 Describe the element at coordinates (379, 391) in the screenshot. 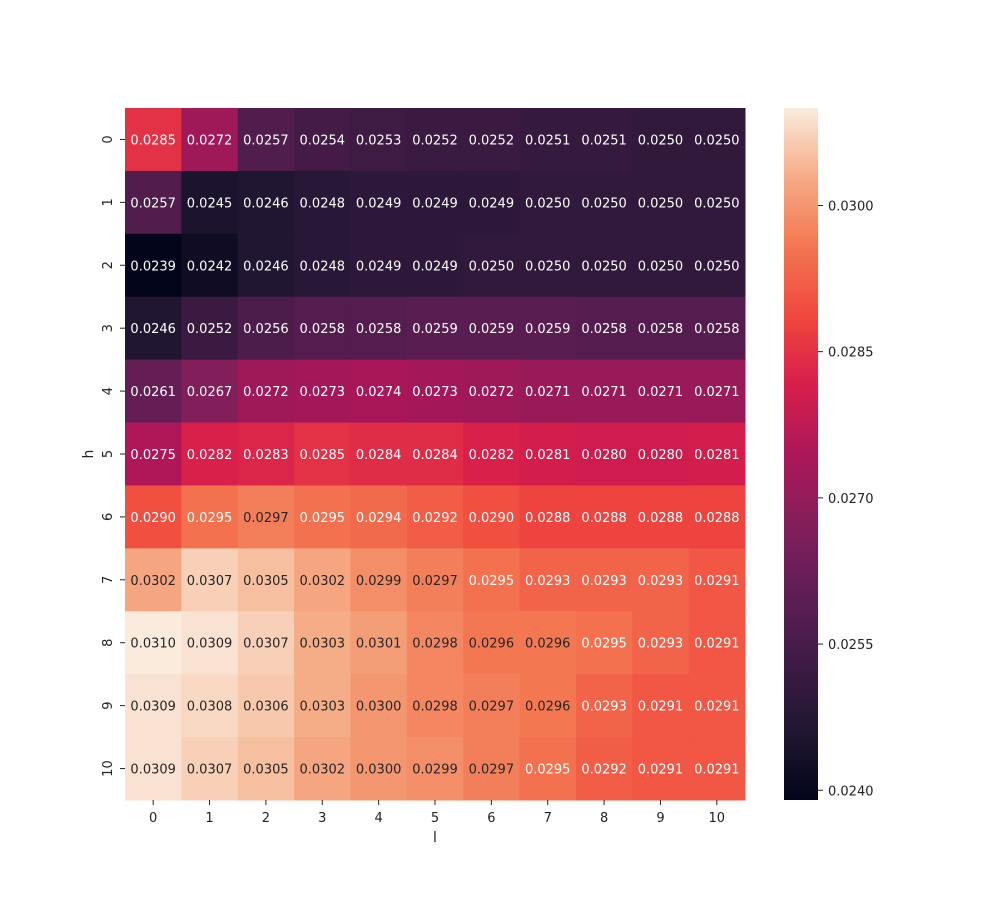

I see `heatmap-cell-r4-c4` at that location.